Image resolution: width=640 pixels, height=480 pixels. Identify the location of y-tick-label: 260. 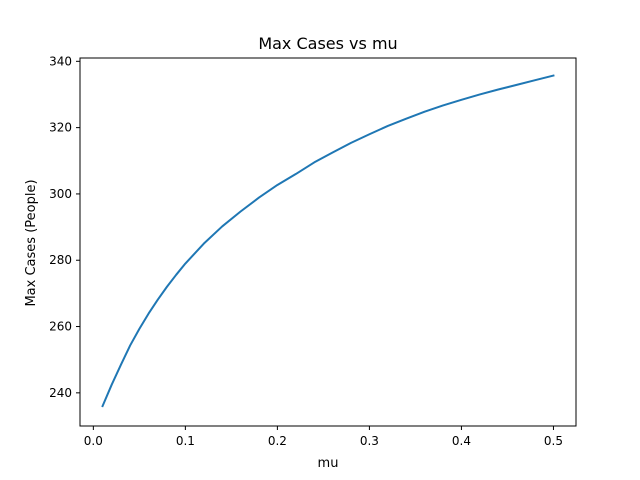
(60, 327).